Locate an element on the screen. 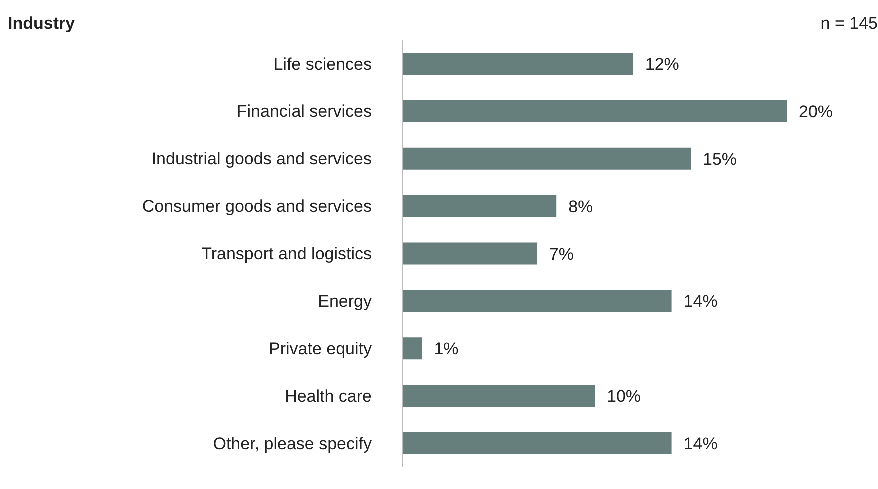  y-tick-label: Energy is located at coordinates (345, 301).